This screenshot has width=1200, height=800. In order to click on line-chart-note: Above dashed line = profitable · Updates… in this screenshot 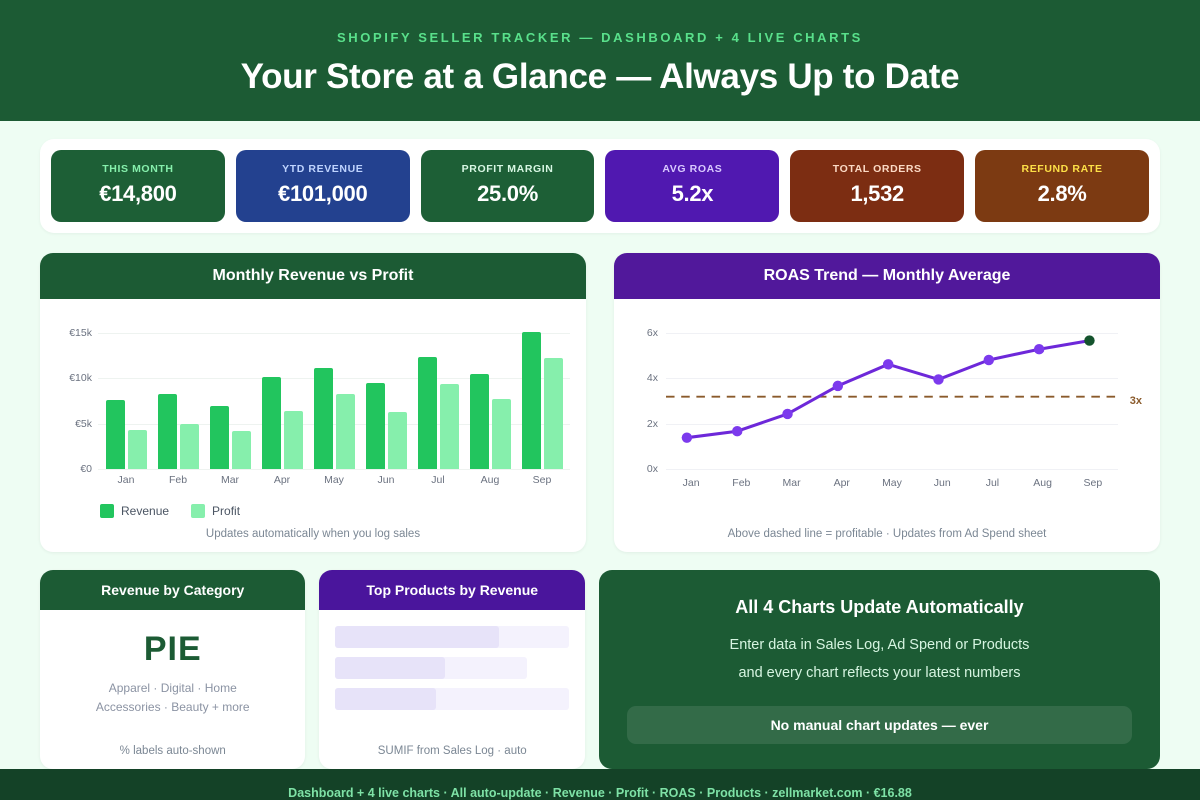, I will do `click(887, 534)`.